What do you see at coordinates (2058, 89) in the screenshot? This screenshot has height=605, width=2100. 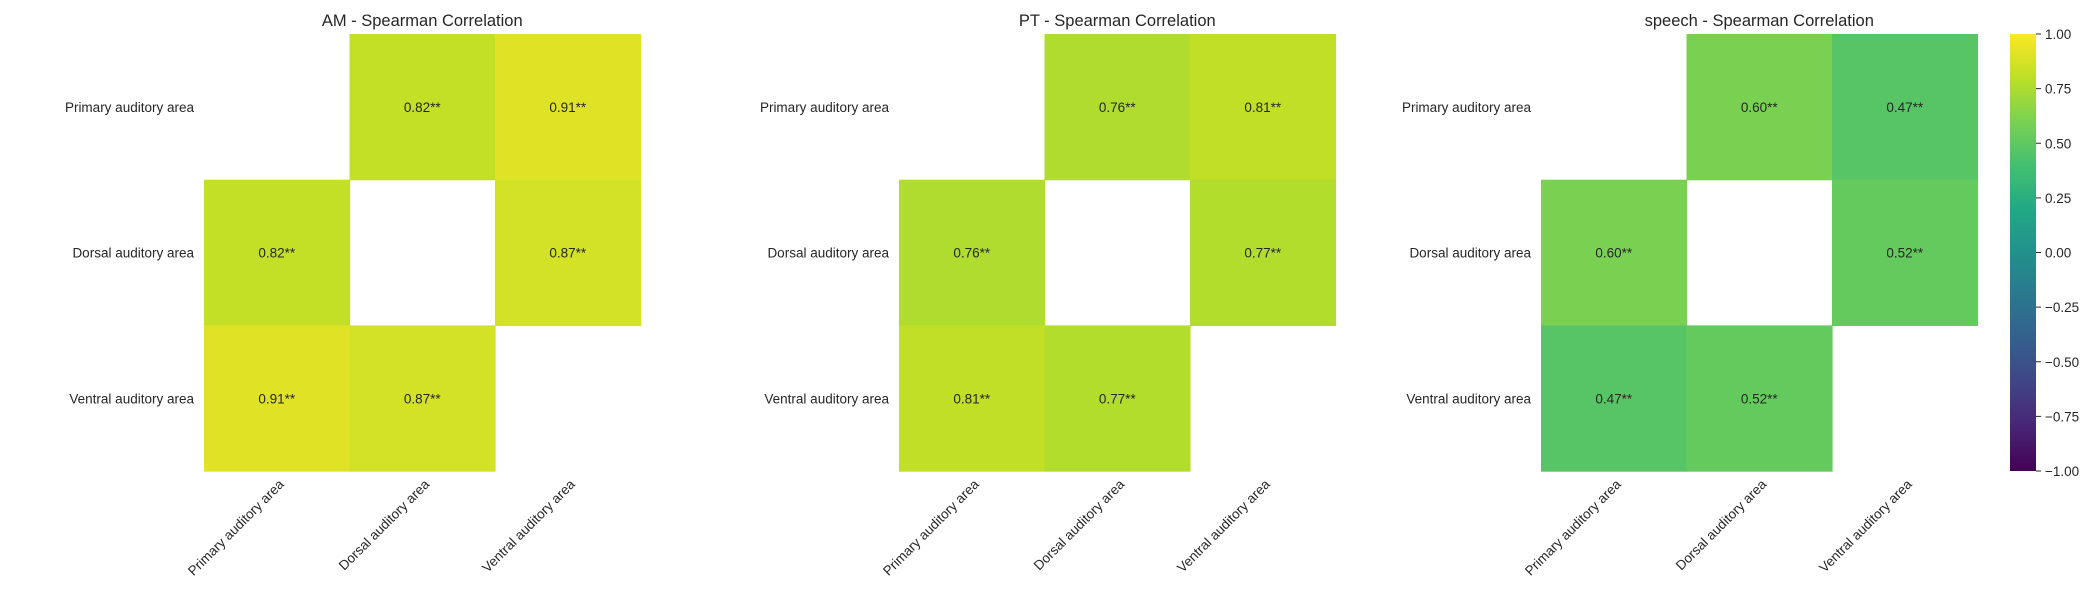 I see `colorbar-tick-label: 0.75` at bounding box center [2058, 89].